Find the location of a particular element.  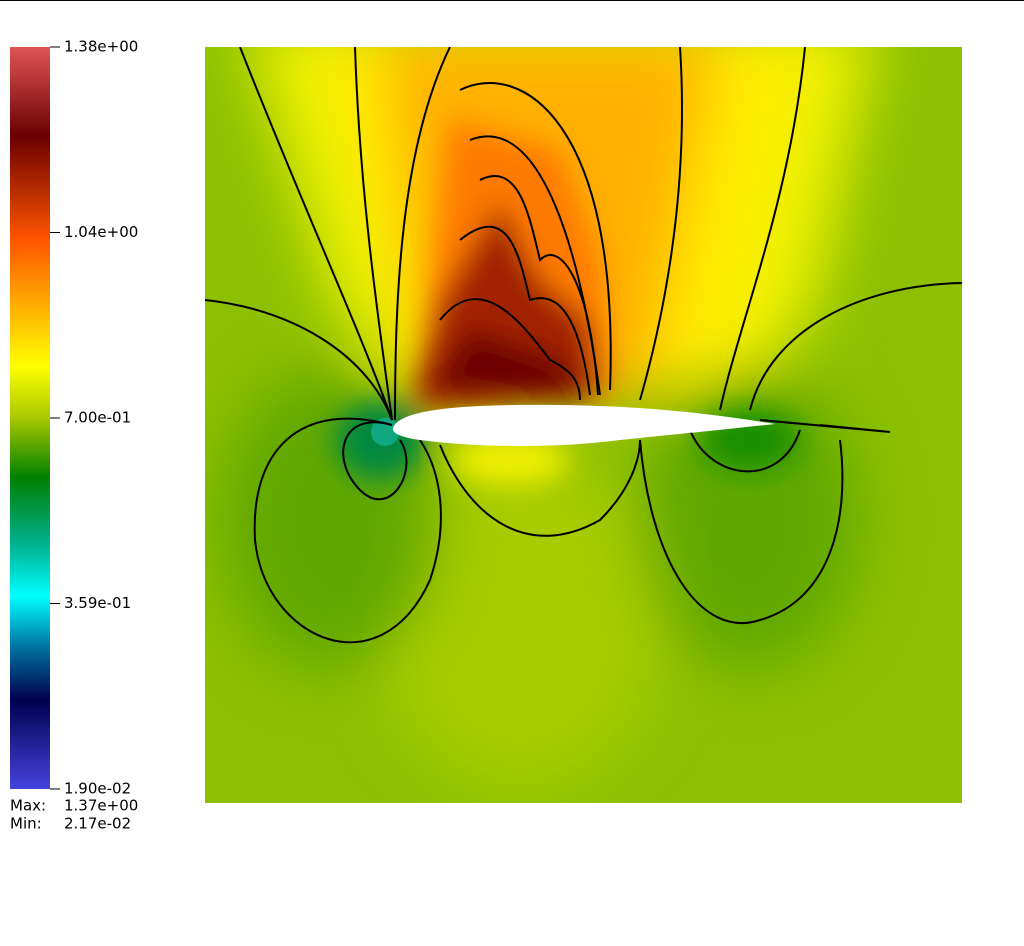

colorbar-tick-label: 7.00e-01 is located at coordinates (97, 418).